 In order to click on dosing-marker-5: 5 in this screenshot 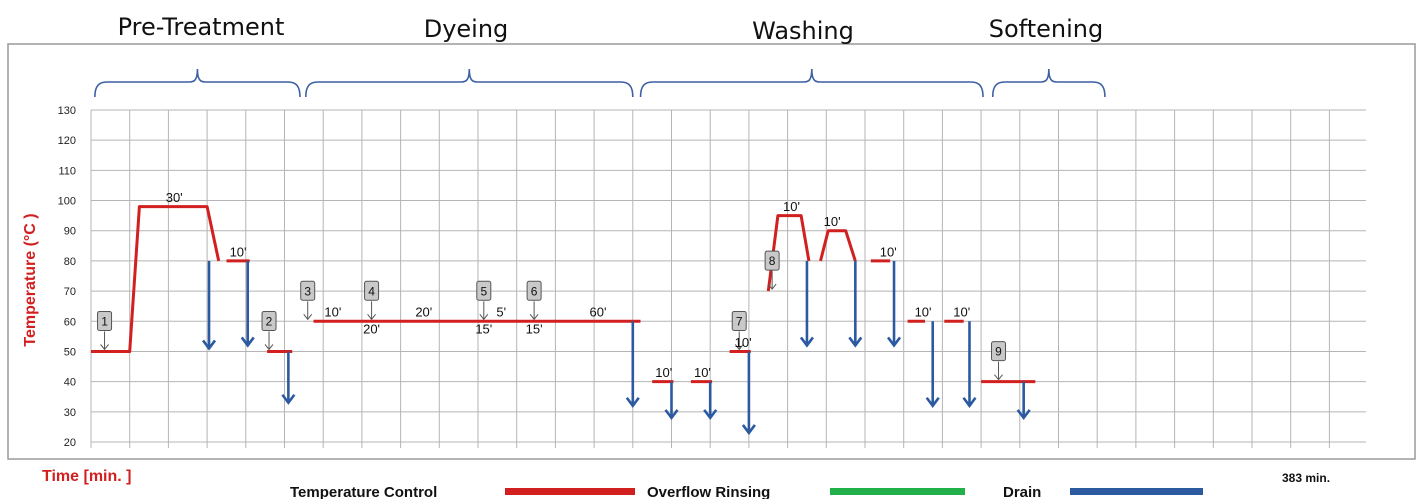, I will do `click(484, 300)`.